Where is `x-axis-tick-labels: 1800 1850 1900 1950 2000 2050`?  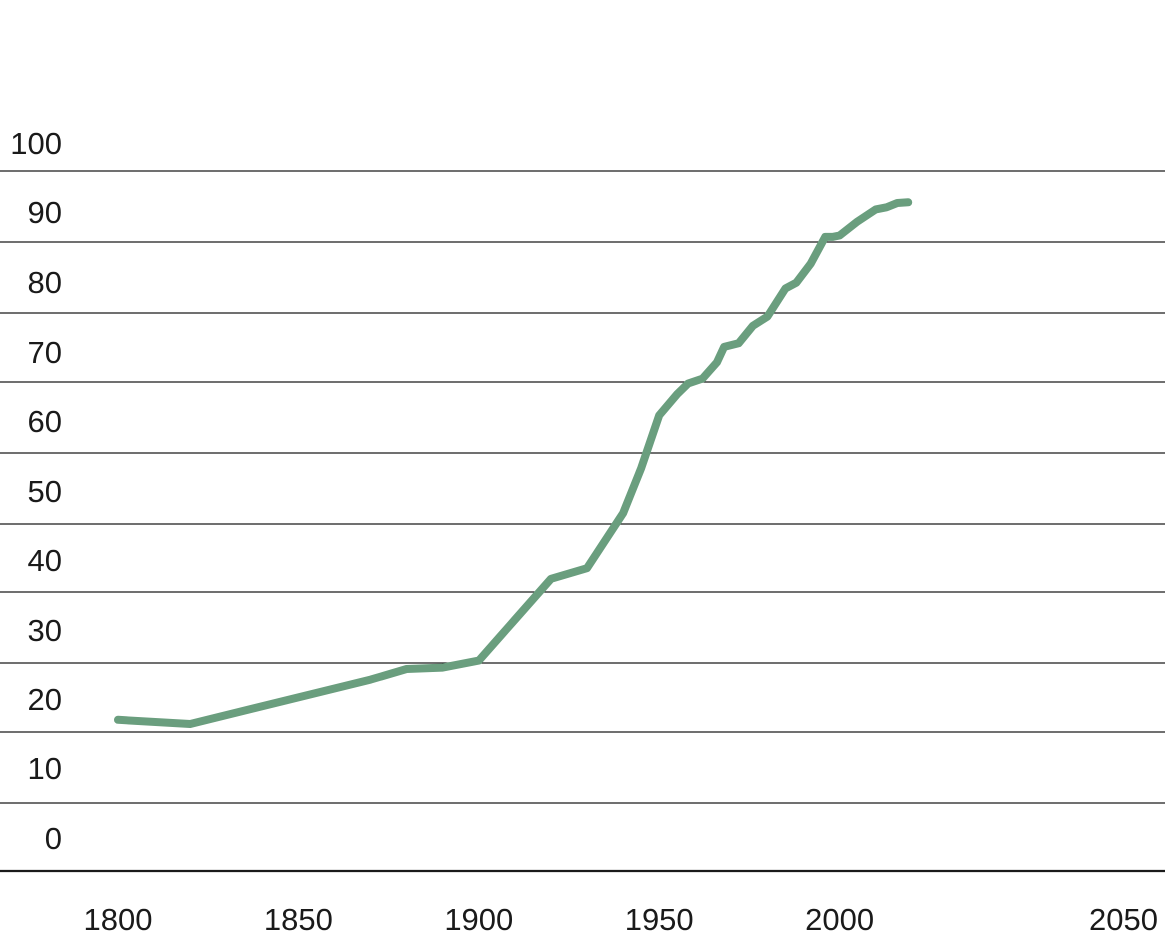 x-axis-tick-labels: 1800 1850 1900 1950 2000 2050 is located at coordinates (621, 919).